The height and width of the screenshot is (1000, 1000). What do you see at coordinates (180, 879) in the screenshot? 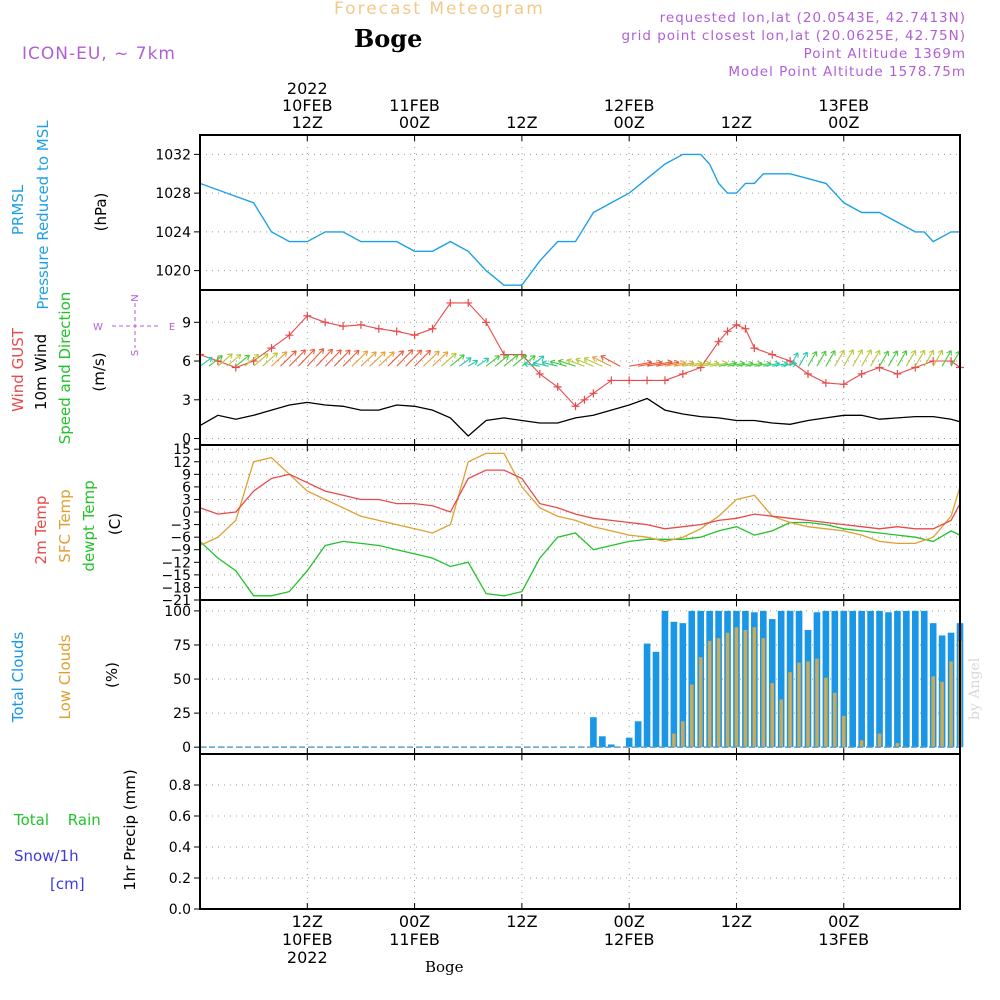
I see `y-tick-label: 0.2` at bounding box center [180, 879].